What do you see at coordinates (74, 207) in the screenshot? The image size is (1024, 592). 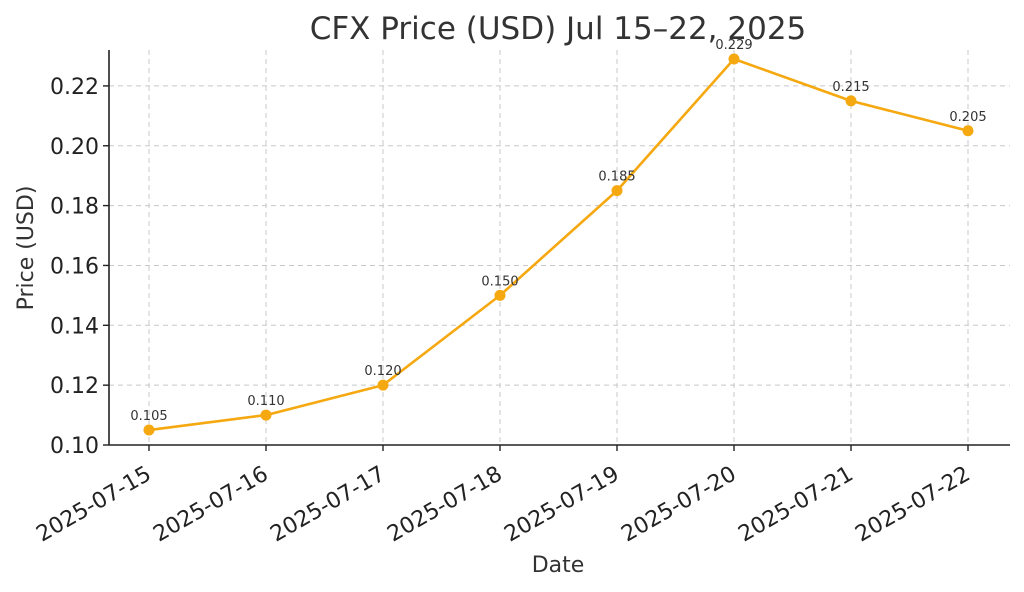 I see `y-tick-label: 0.18` at bounding box center [74, 207].